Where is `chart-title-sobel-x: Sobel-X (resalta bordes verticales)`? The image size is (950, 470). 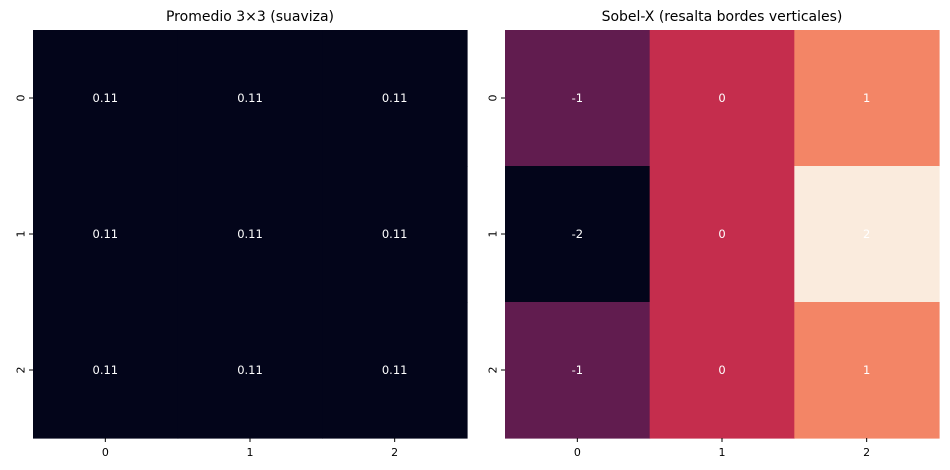 chart-title-sobel-x: Sobel-X (resalta bordes verticales) is located at coordinates (722, 17).